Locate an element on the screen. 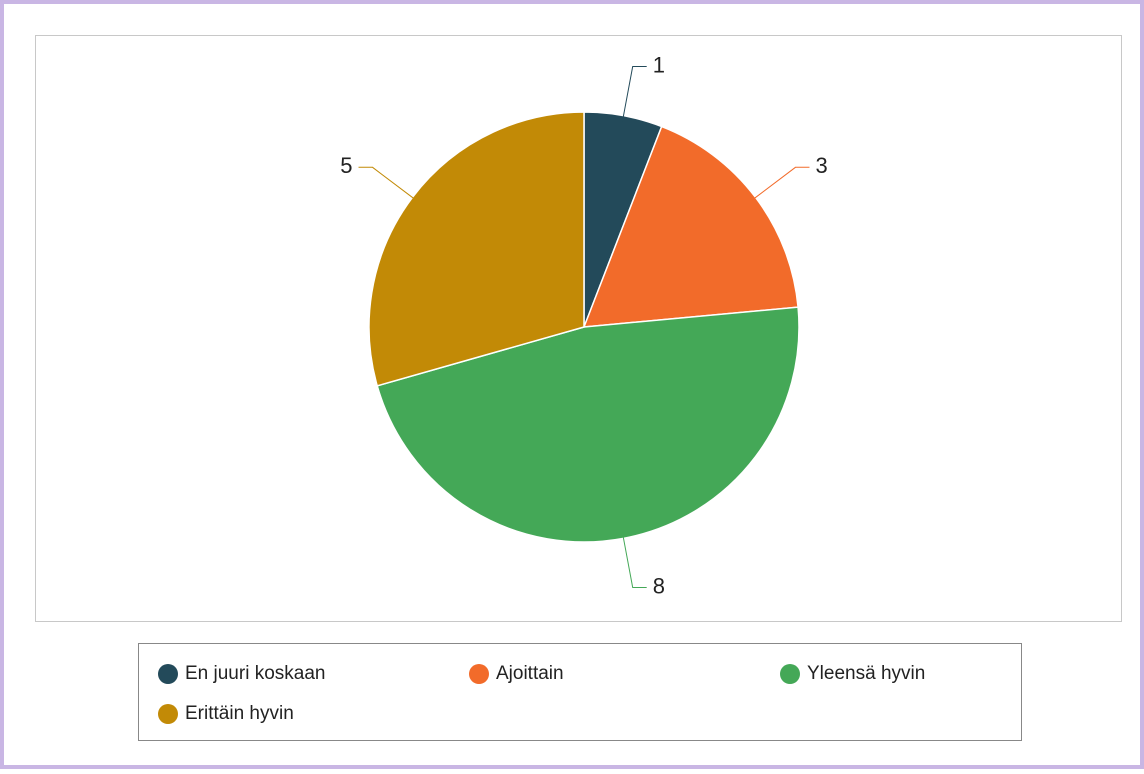 This screenshot has height=774, width=1144. legend-box is located at coordinates (580, 692).